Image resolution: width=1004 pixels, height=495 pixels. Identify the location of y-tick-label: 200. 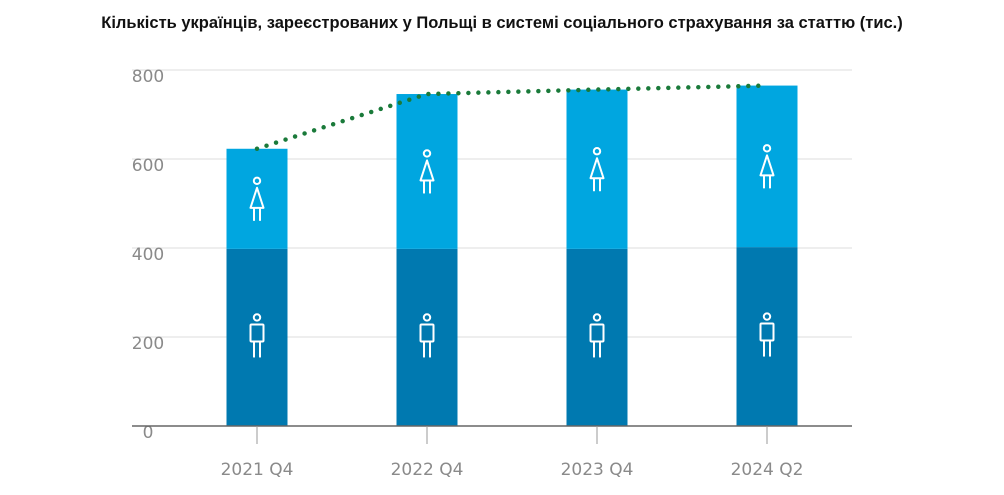
(148, 344).